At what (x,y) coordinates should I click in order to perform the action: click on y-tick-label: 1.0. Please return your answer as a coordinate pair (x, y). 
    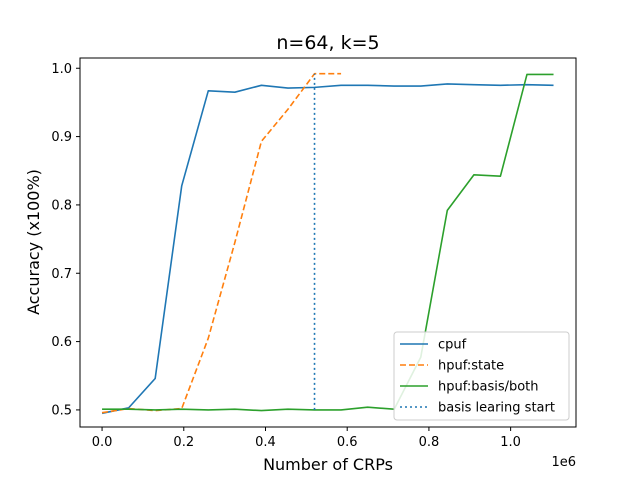
    Looking at the image, I should click on (61, 69).